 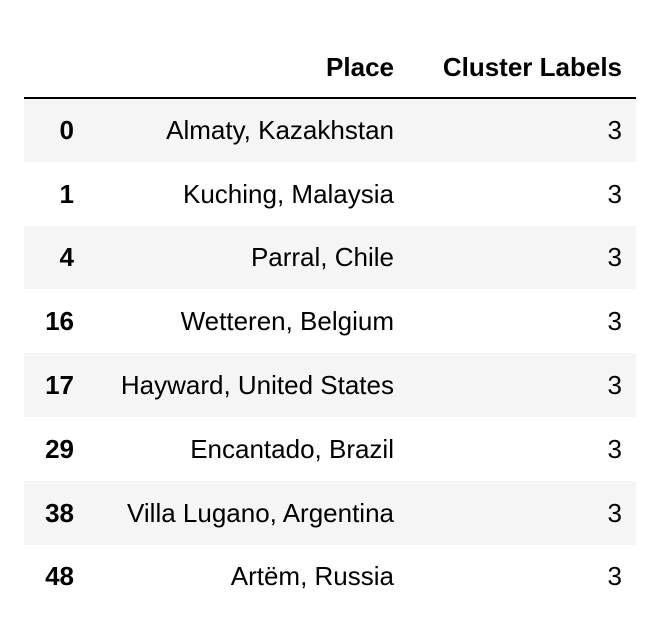 I want to click on place-cell: Encantado, Brazil, so click(x=292, y=448).